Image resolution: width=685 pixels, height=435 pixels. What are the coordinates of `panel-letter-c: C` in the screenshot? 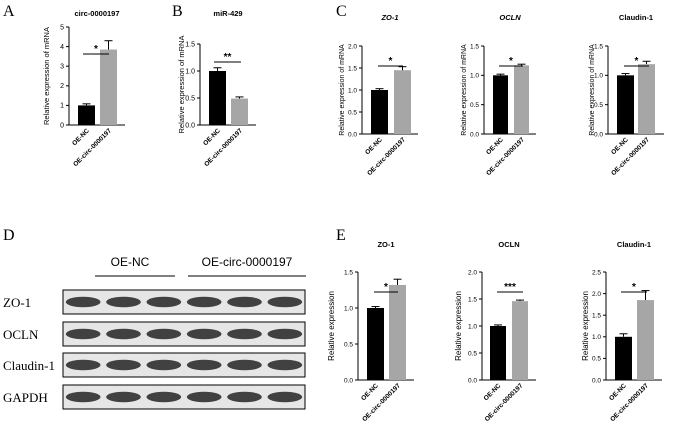 It's located at (341, 11).